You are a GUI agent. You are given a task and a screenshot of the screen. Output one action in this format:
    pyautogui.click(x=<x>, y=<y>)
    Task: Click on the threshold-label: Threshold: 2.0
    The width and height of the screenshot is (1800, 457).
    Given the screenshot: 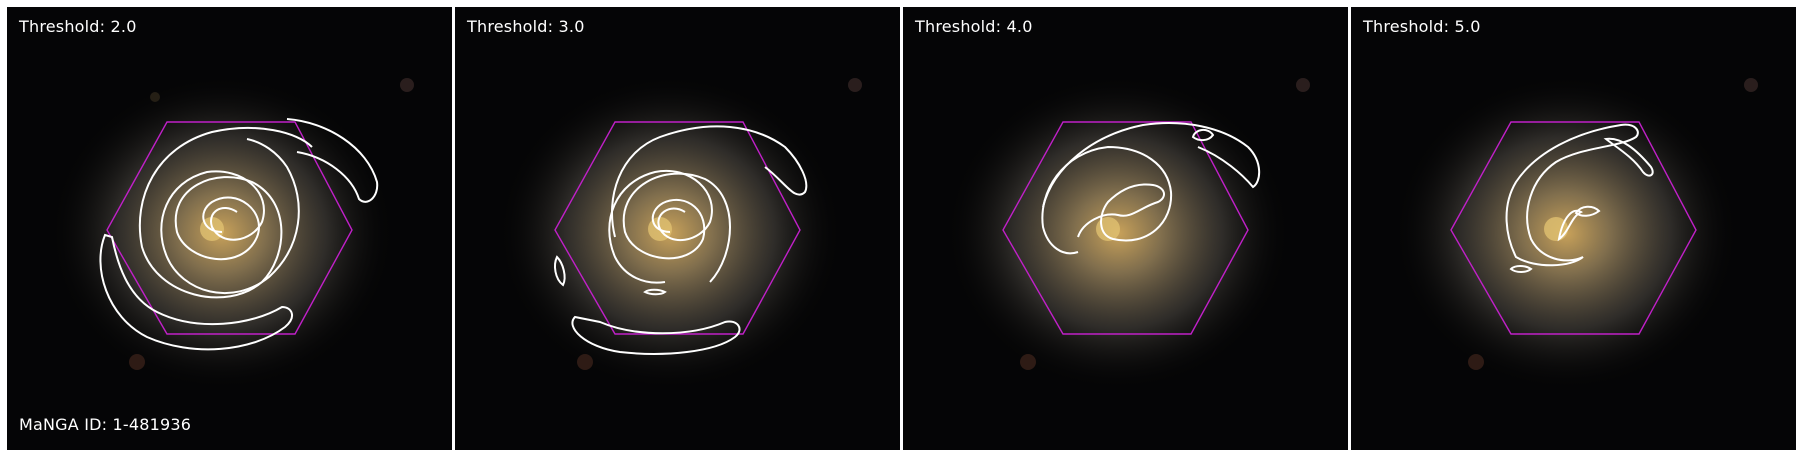 What is the action you would take?
    pyautogui.click(x=78, y=26)
    